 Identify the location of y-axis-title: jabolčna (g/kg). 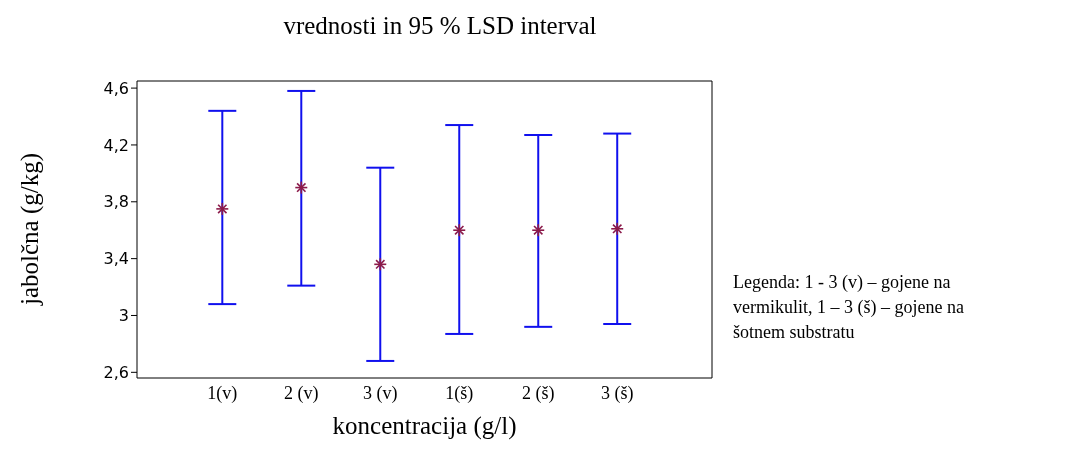
(30, 229).